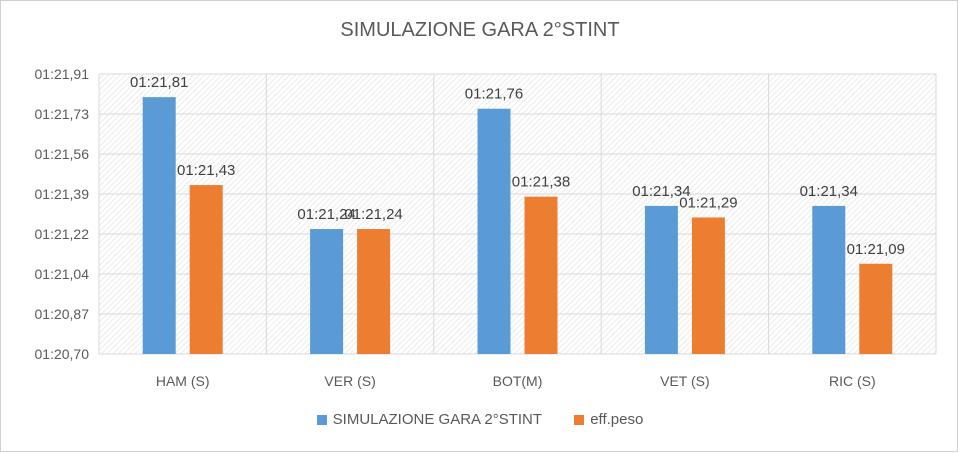 The height and width of the screenshot is (453, 958). What do you see at coordinates (62, 194) in the screenshot?
I see `y-tick-label: 01:21,39` at bounding box center [62, 194].